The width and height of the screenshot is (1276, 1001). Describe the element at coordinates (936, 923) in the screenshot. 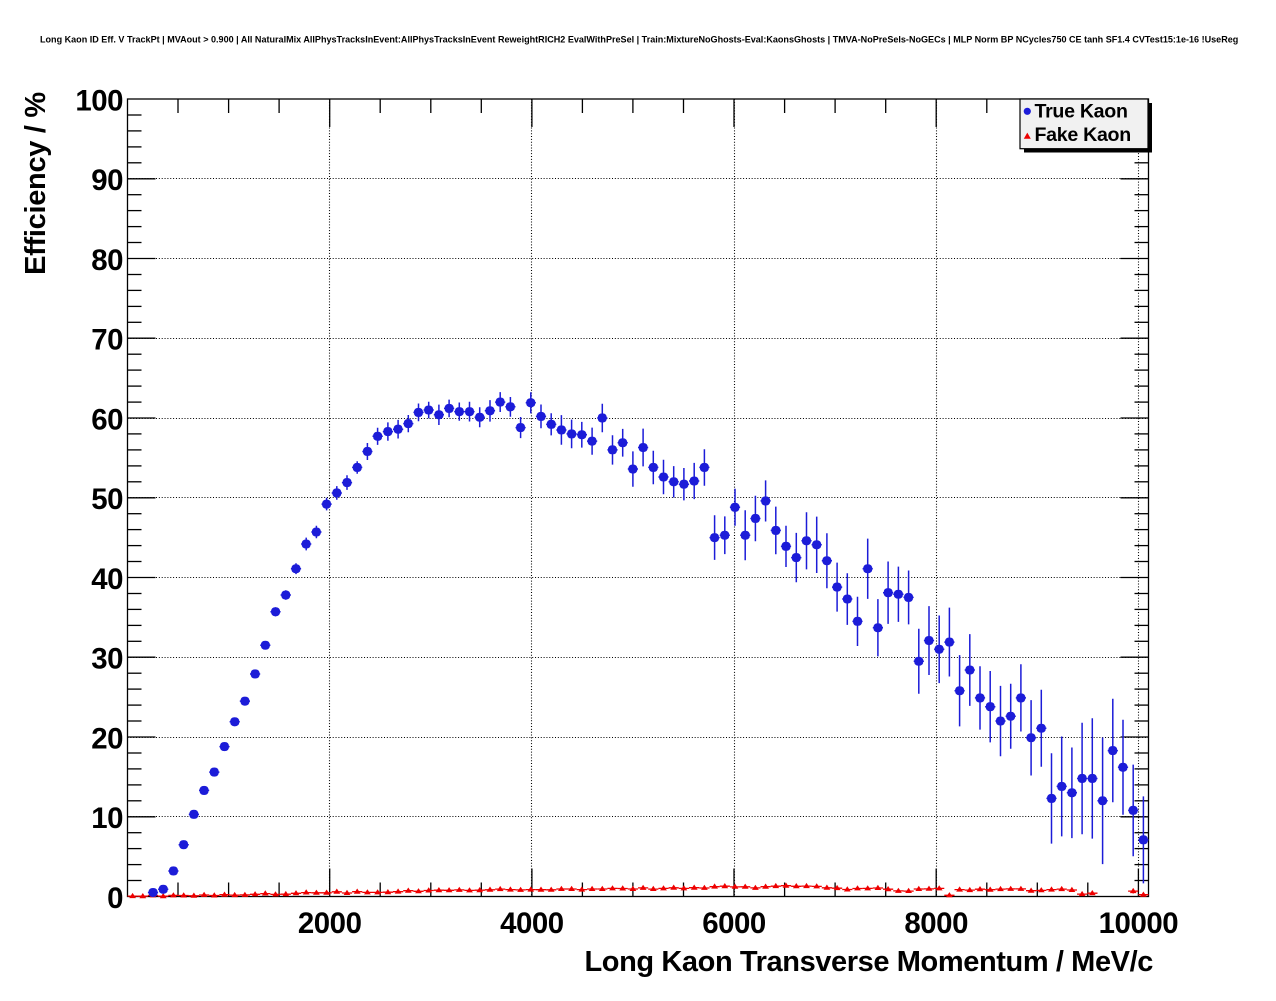

I see `svg-text: 8000` at that location.